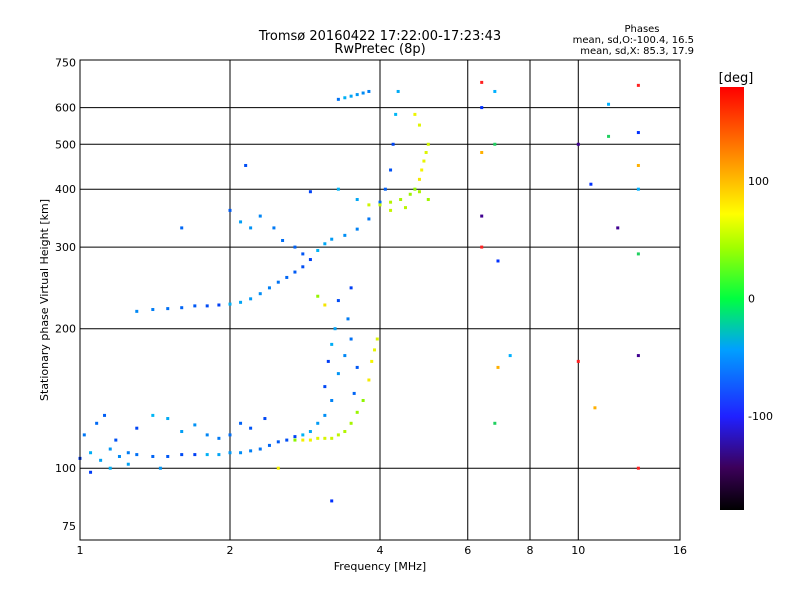  I want to click on x-axis-ticks: 1 2 4 6 8 10 16, so click(382, 550).